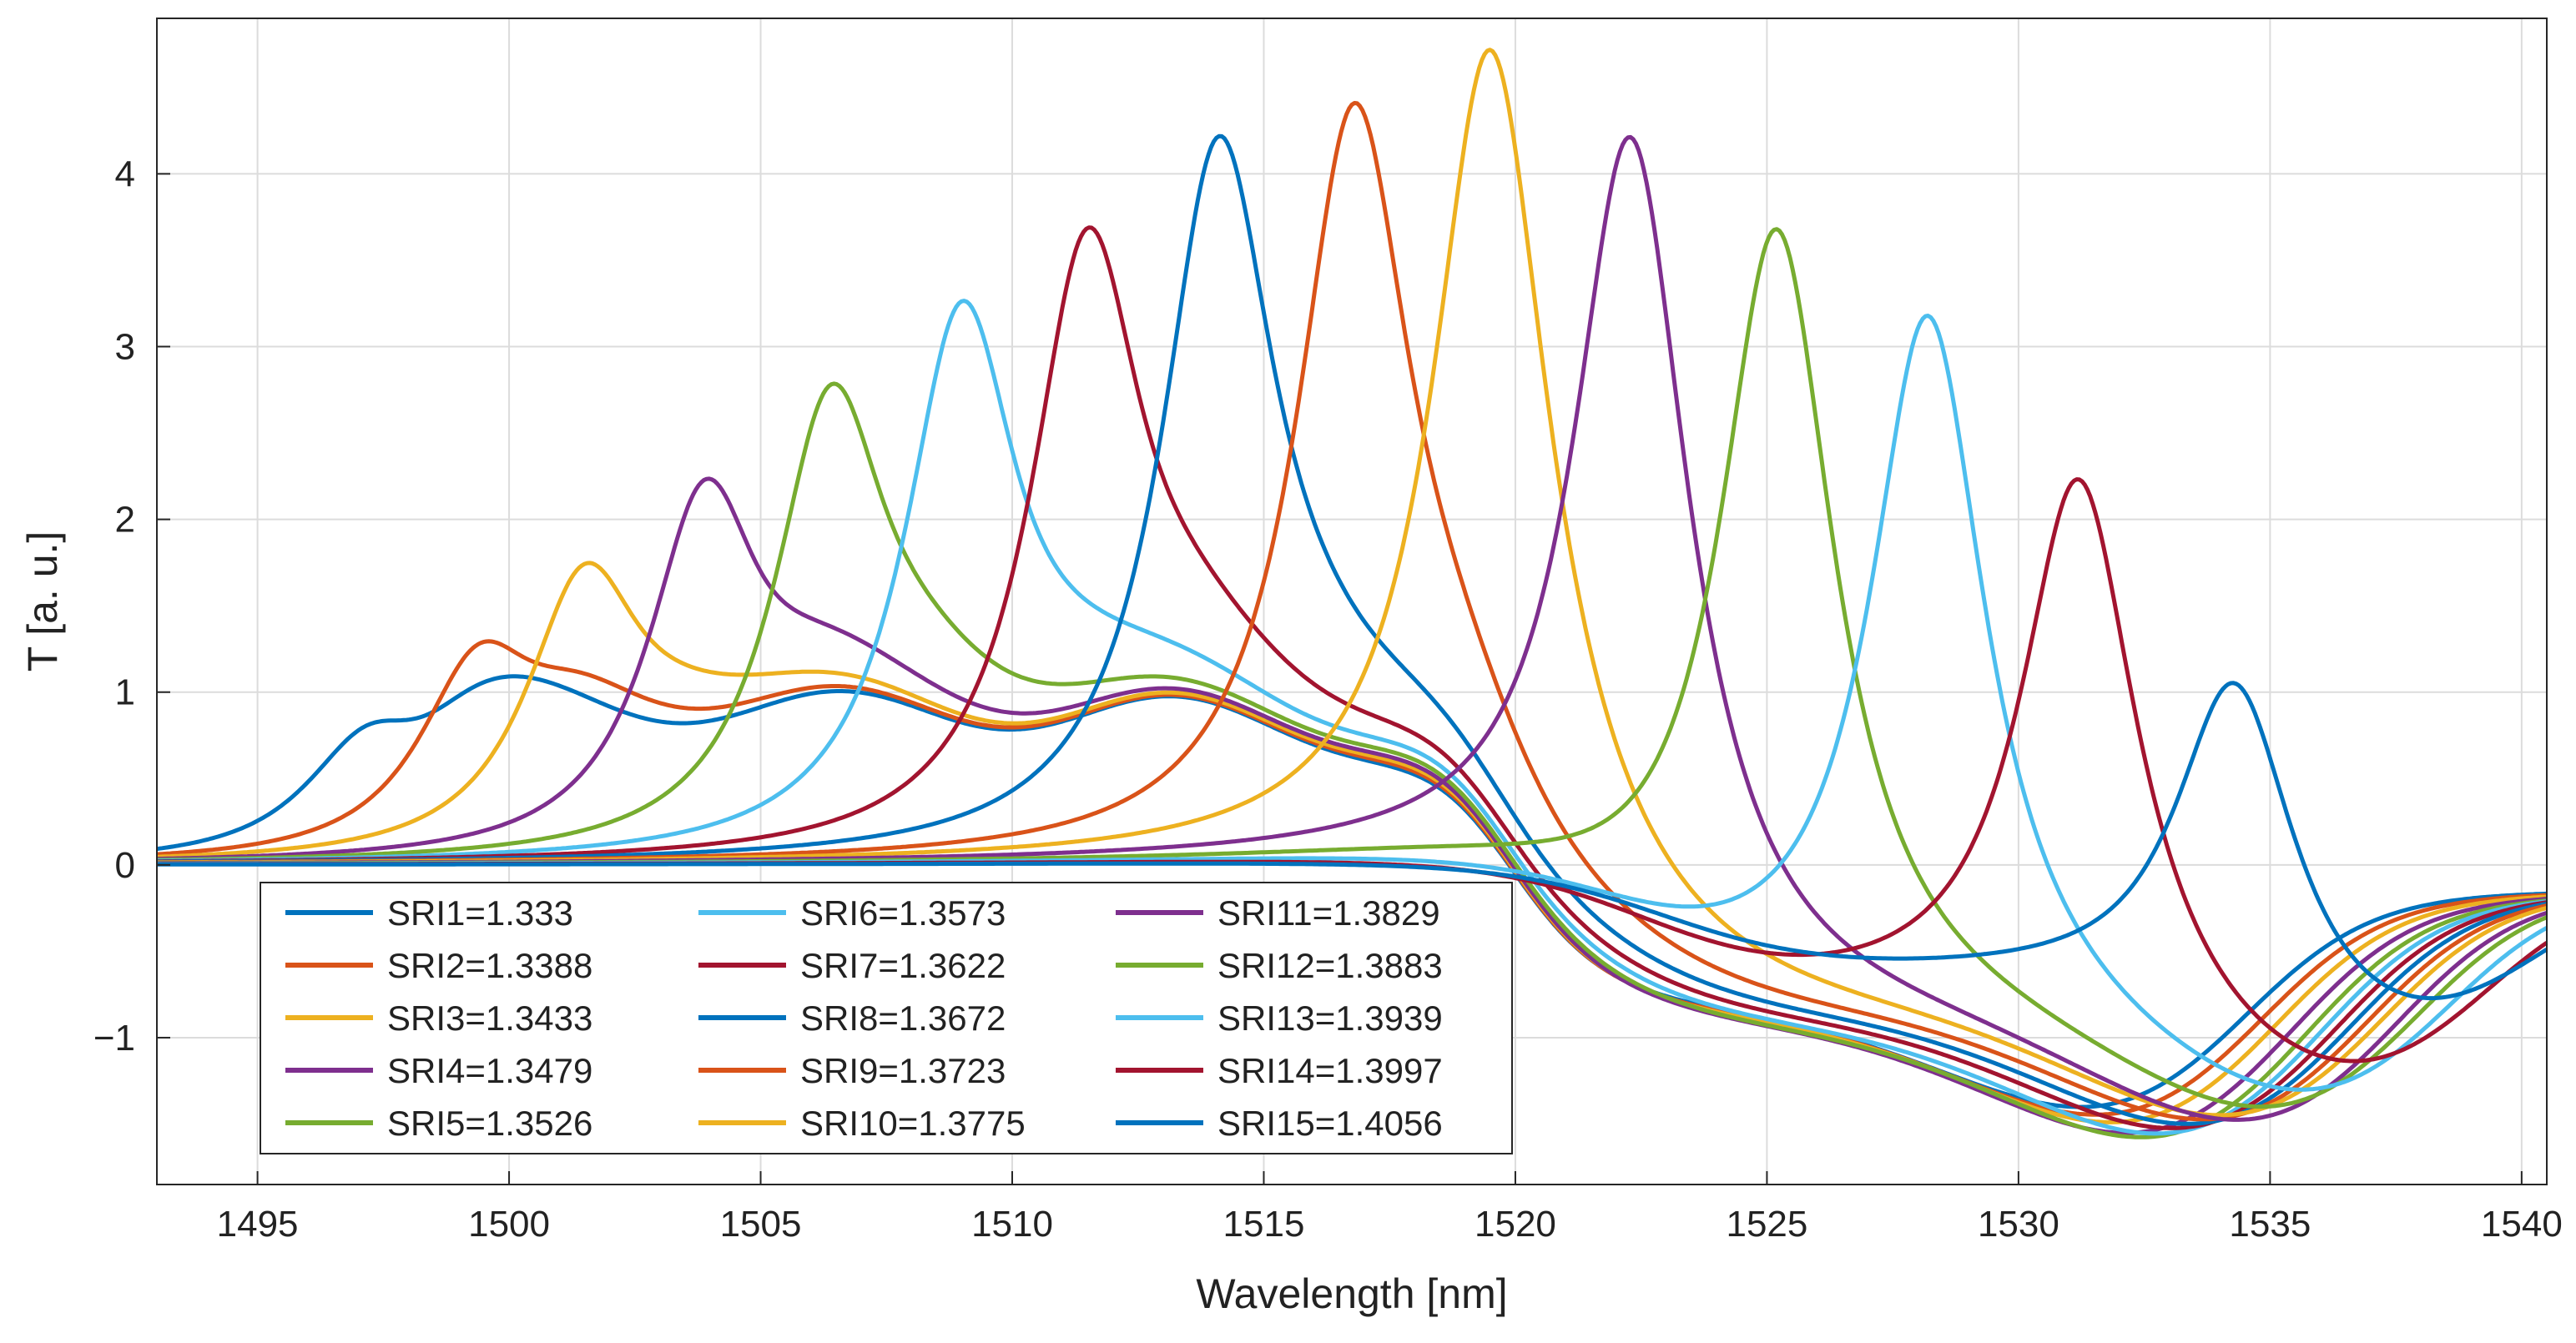 The height and width of the screenshot is (1343, 2576). Describe the element at coordinates (125, 693) in the screenshot. I see `y-tick-label: 1` at that location.